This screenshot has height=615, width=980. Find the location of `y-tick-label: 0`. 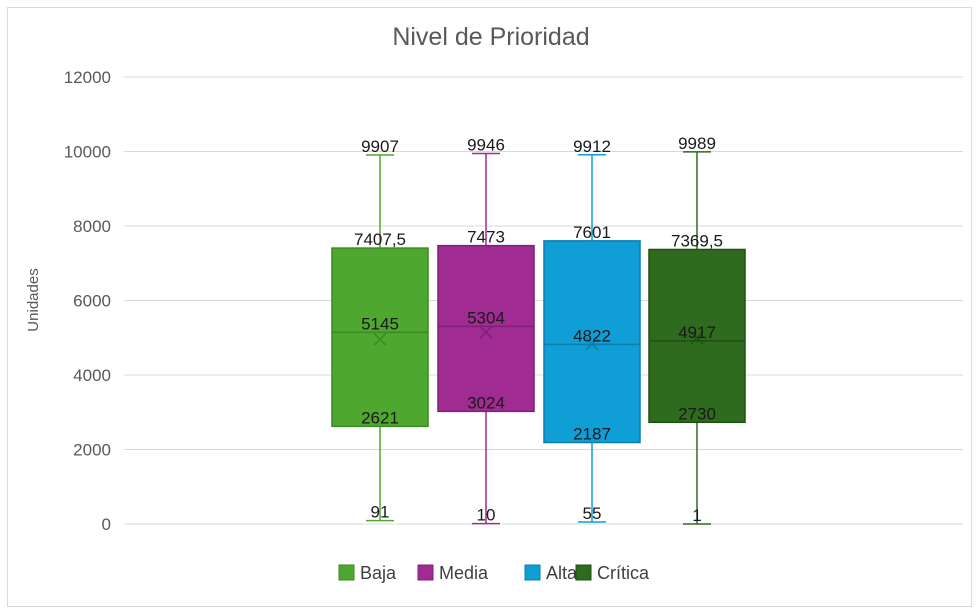

y-tick-label: 0 is located at coordinates (106, 524).